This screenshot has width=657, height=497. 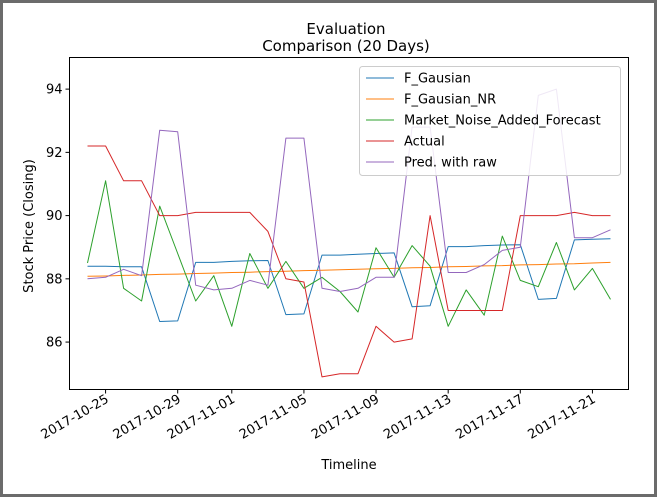 What do you see at coordinates (346, 46) in the screenshot?
I see `chart-title-line-2: Comparison (20 Days)` at bounding box center [346, 46].